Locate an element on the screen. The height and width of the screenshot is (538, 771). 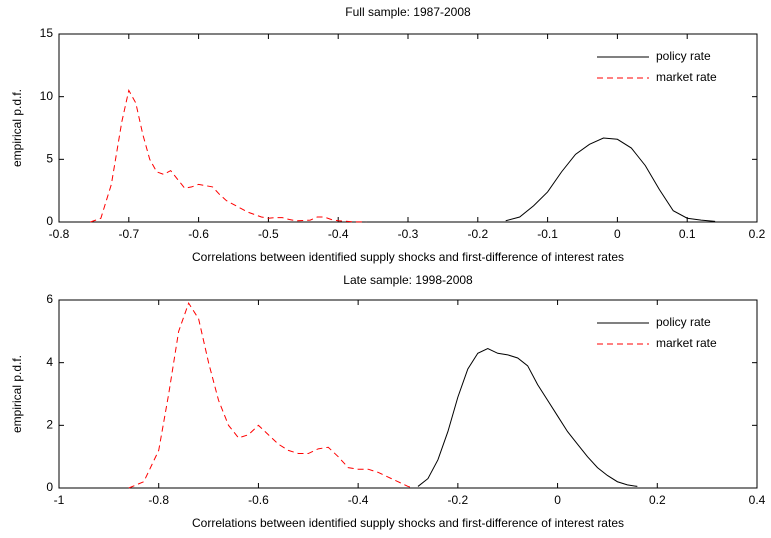
x-tick-label: 0.4 is located at coordinates (757, 500).